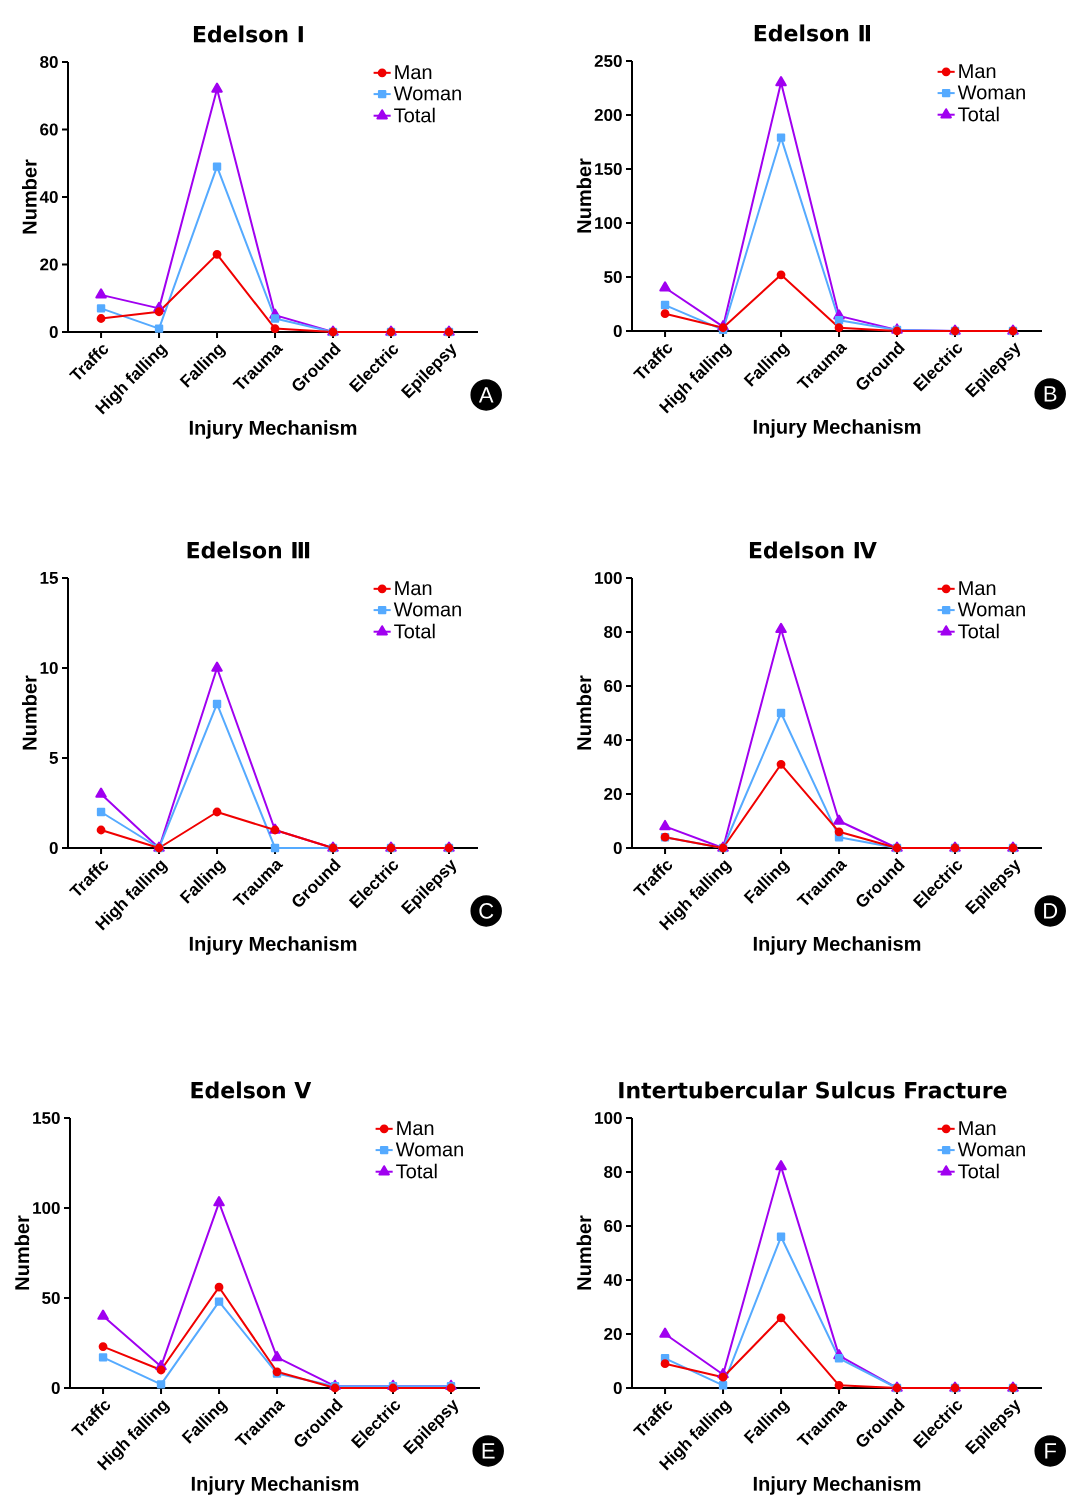 The image size is (1075, 1508). Describe the element at coordinates (813, 550) in the screenshot. I see `chart-title: Edelson Ⅳ` at that location.